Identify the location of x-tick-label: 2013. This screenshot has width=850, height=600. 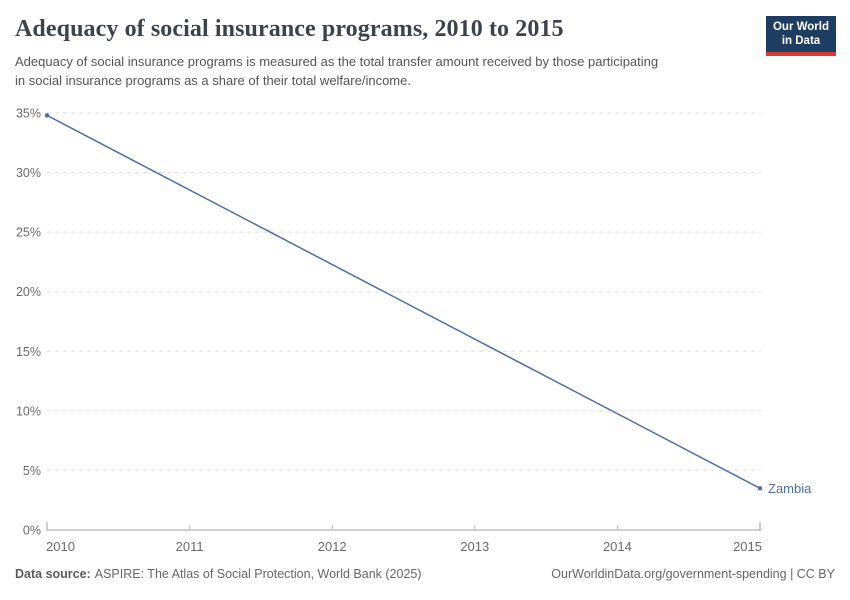
(474, 546).